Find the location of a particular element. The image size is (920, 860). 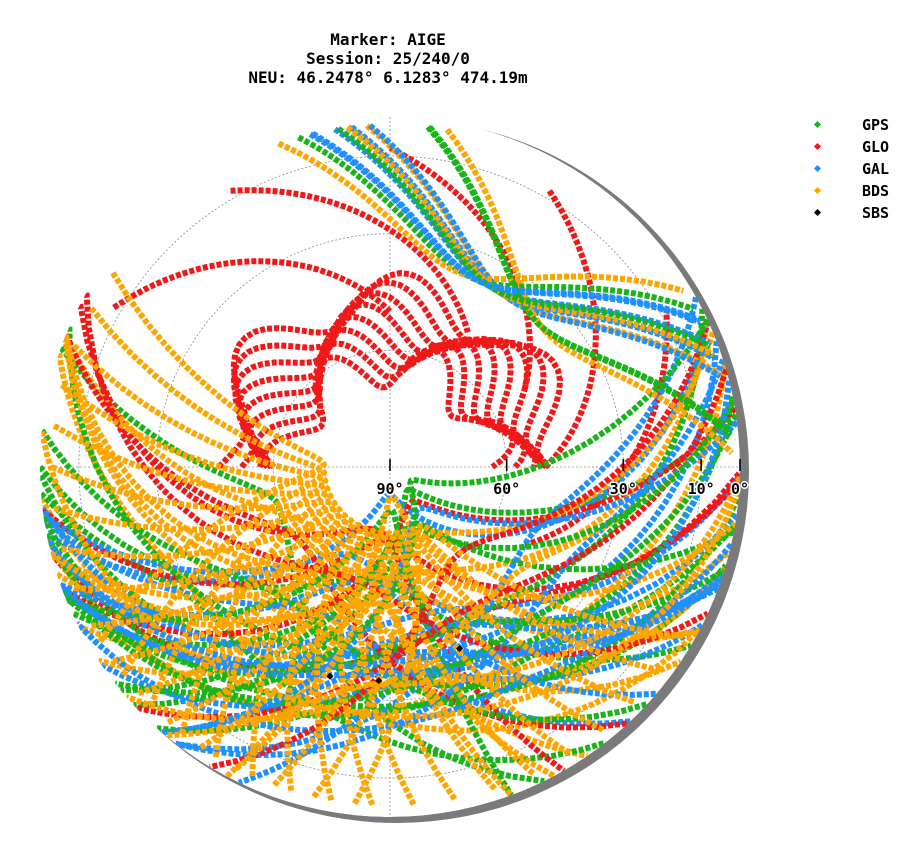

gps-marker is located at coordinates (817, 124).